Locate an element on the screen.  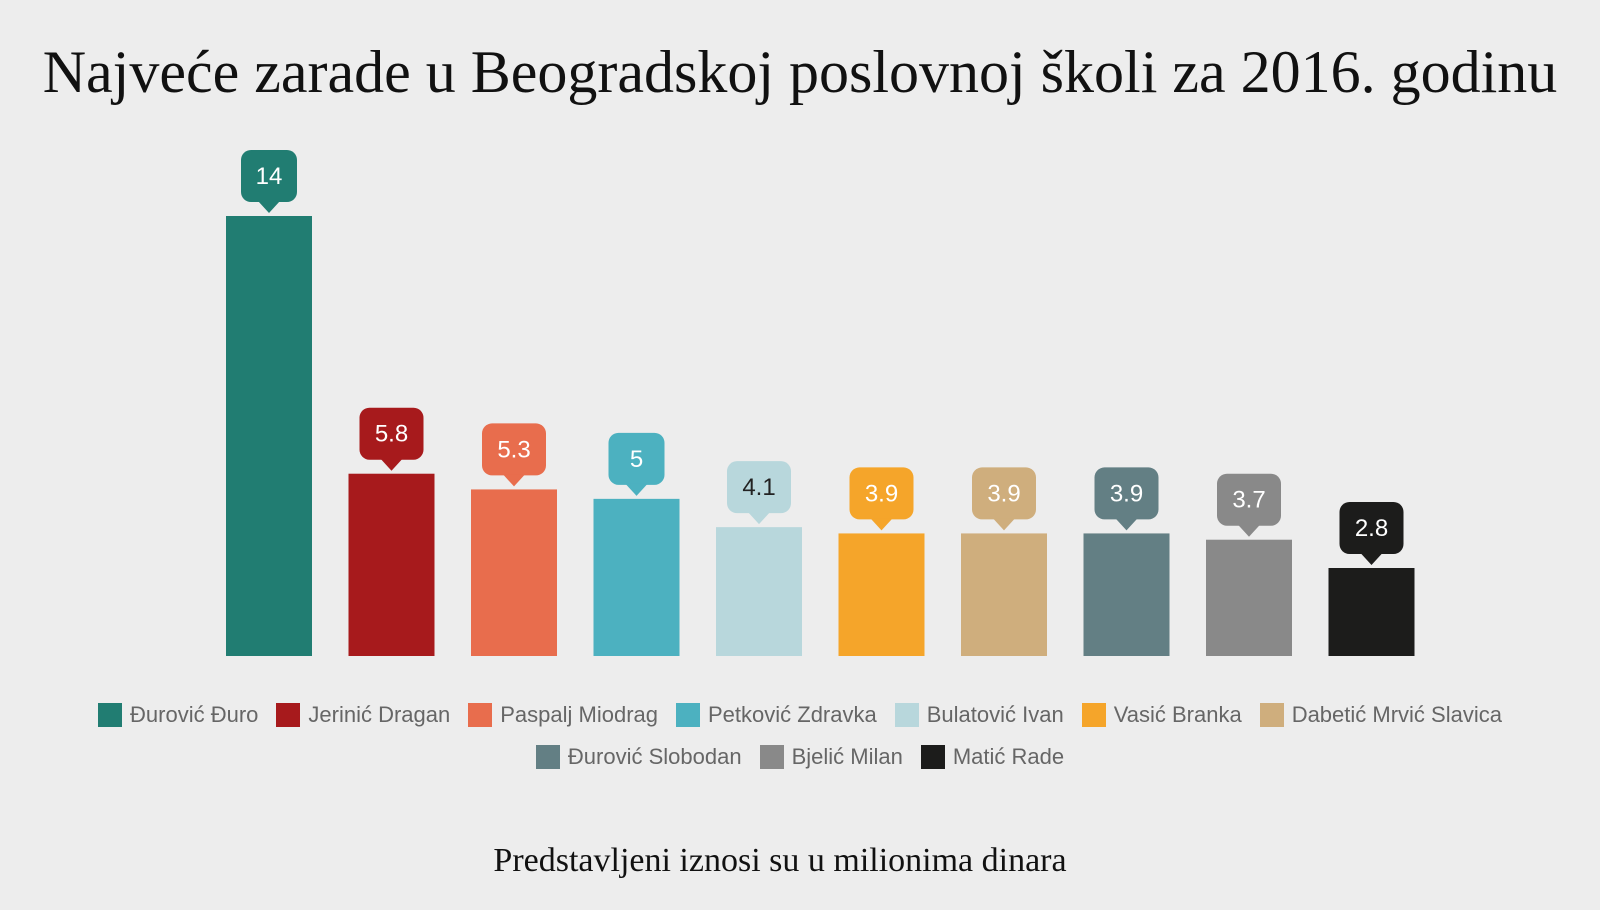
value-callout-petkovic-zdravka is located at coordinates (636, 458).